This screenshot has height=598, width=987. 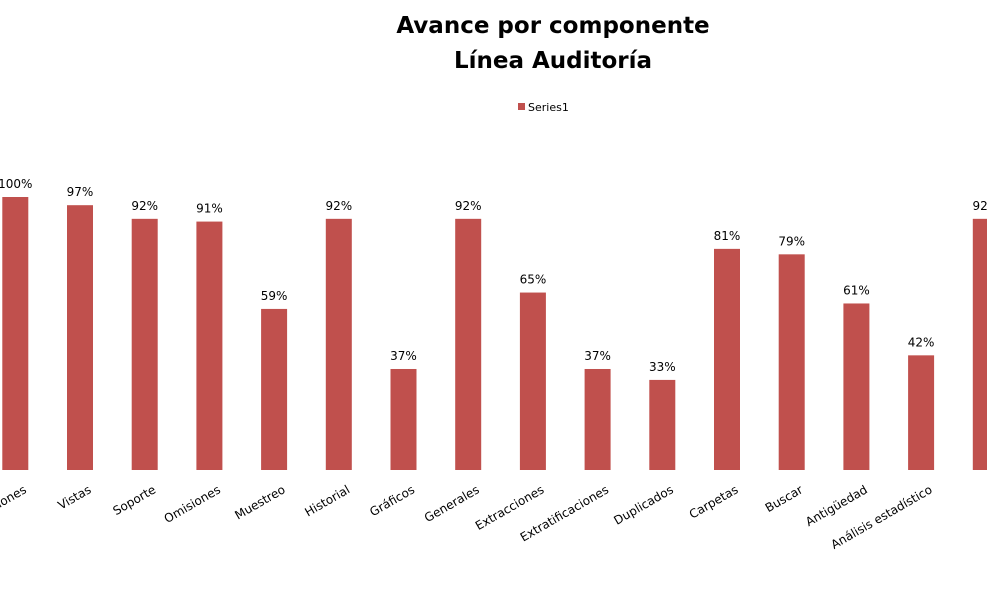 I want to click on legend-label: Series1, so click(x=548, y=107).